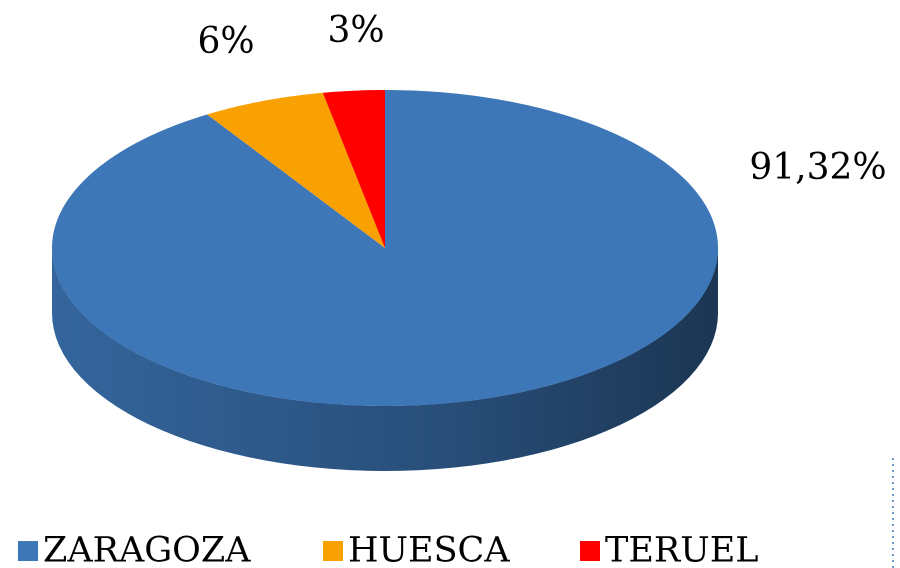  What do you see at coordinates (682, 549) in the screenshot?
I see `legend-label: TERUEL` at bounding box center [682, 549].